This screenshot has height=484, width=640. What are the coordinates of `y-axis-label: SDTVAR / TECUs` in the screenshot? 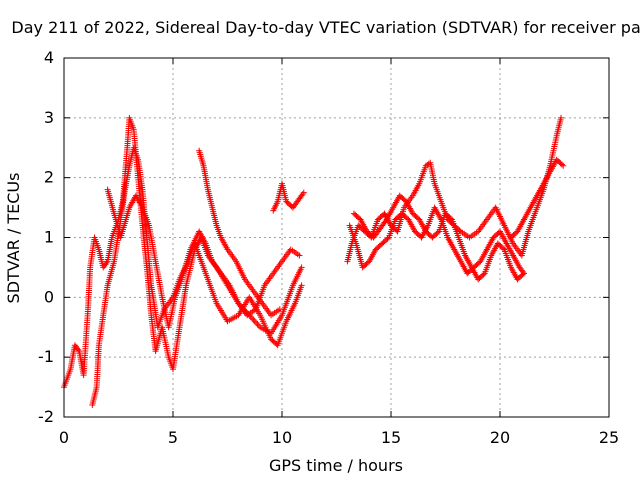 It's located at (13, 238).